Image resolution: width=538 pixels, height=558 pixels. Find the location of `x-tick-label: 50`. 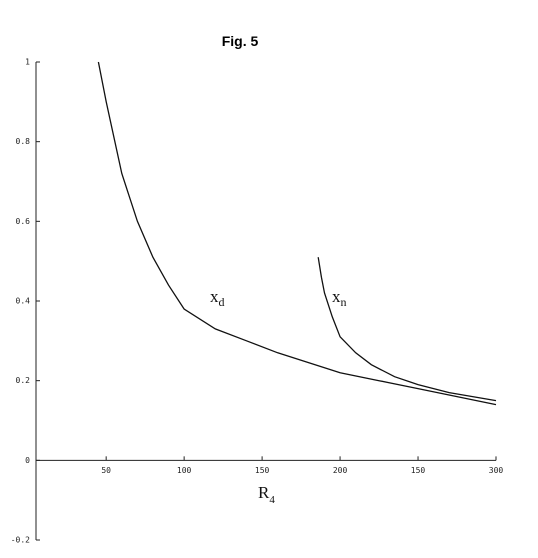

x-tick-label: 50 is located at coordinates (106, 470).